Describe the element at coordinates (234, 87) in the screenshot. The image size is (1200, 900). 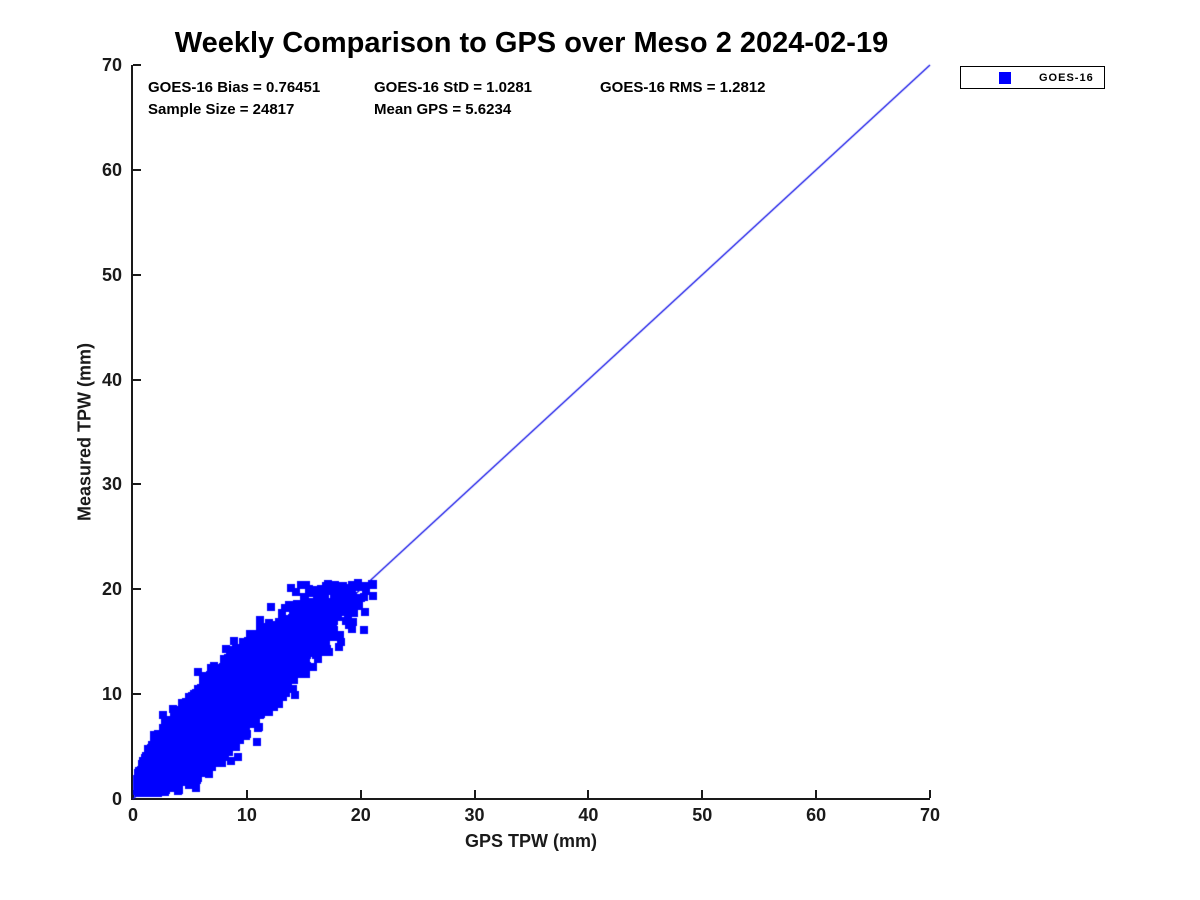
I see `stat-bias: GOES-16 Bias = 0.76451` at that location.